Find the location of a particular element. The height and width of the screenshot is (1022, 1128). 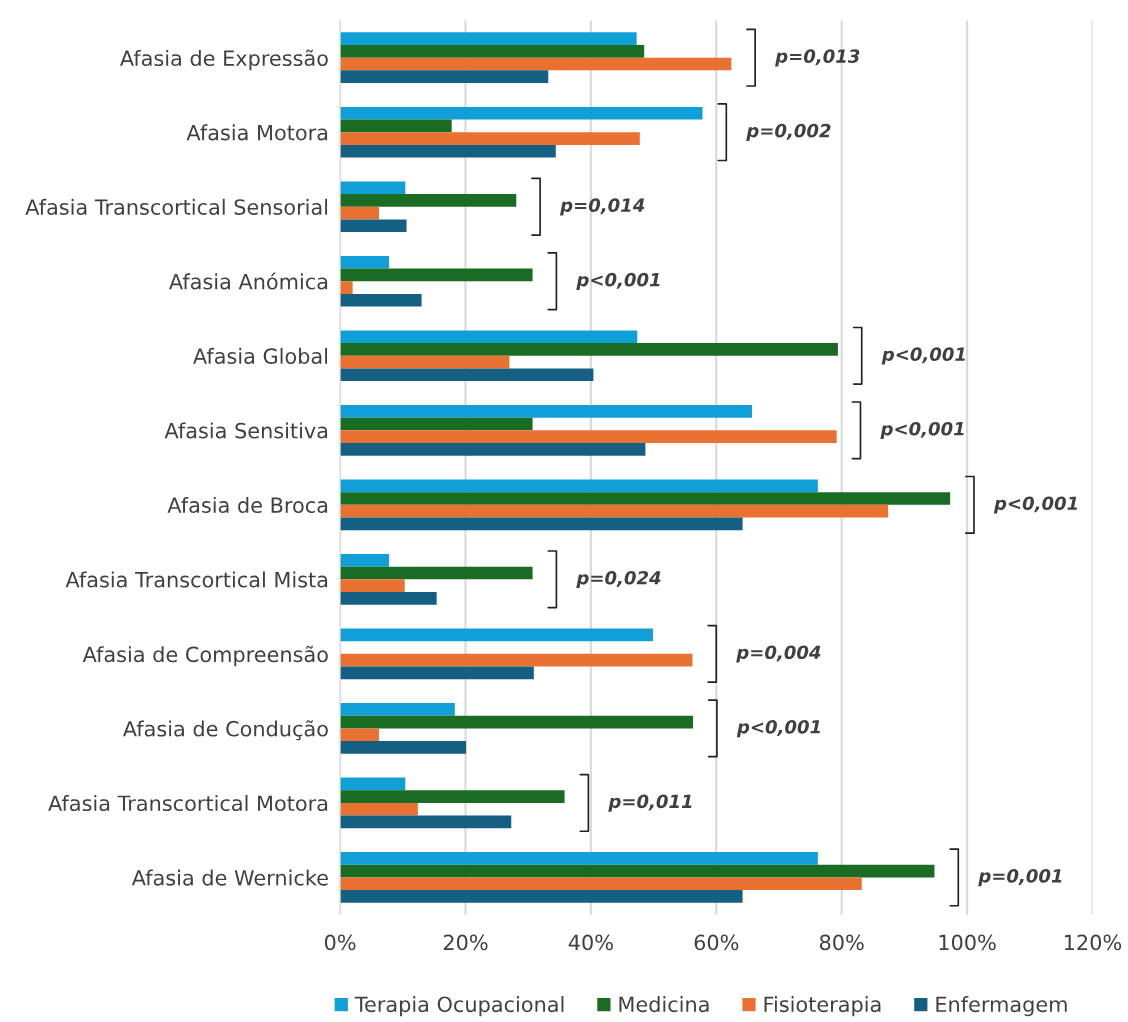

legend-label: Terapia Ocupacional is located at coordinates (459, 1006).